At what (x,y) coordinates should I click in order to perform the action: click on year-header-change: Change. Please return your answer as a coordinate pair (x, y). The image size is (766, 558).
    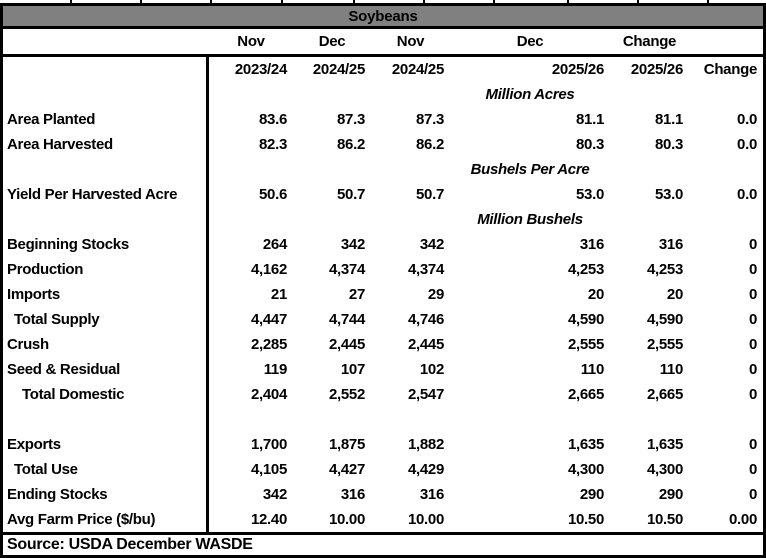
    Looking at the image, I should click on (730, 69).